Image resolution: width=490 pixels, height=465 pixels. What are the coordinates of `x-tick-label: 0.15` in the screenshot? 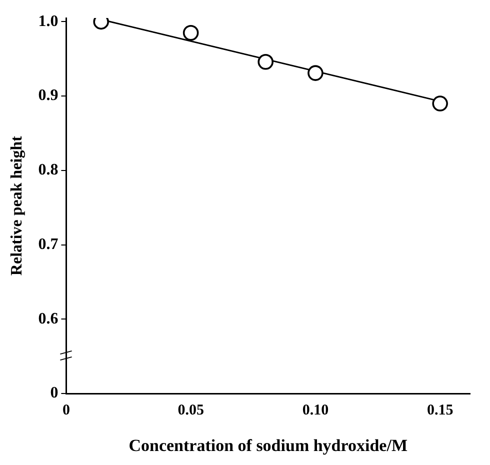 It's located at (440, 410).